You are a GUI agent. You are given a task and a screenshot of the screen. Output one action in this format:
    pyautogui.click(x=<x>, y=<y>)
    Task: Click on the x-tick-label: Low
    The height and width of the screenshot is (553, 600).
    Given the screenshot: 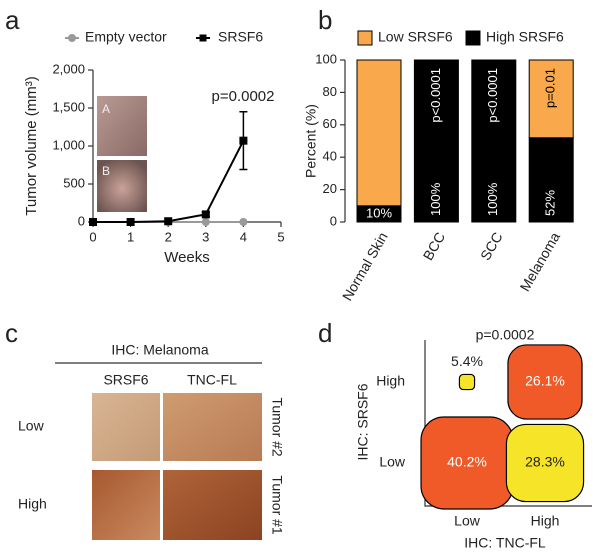 What is the action you would take?
    pyautogui.click(x=467, y=521)
    